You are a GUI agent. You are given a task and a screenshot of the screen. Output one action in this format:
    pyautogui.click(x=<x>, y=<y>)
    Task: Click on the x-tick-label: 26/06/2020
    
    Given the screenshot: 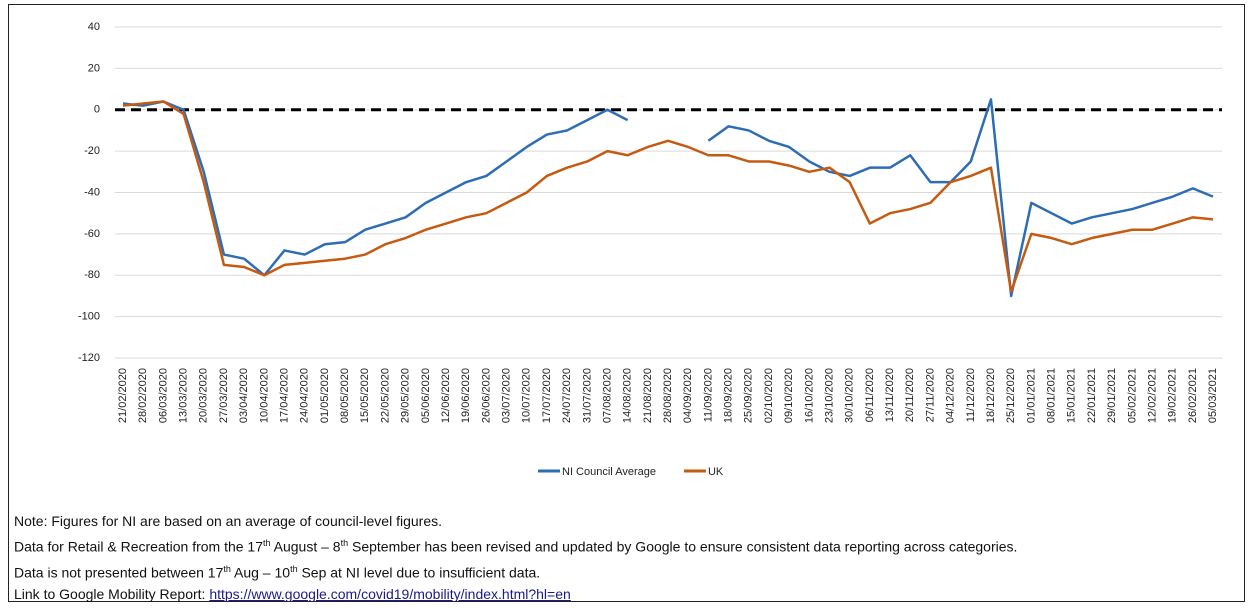 What is the action you would take?
    pyautogui.click(x=486, y=395)
    